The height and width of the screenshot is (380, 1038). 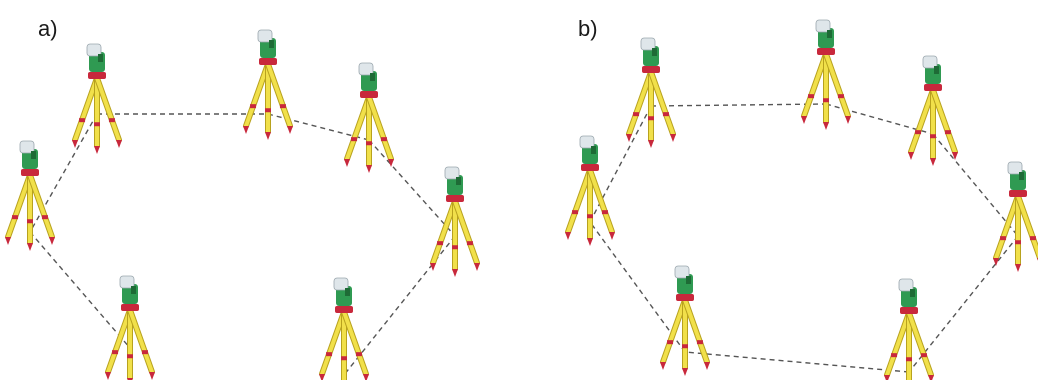 What do you see at coordinates (738, 105) in the screenshot?
I see `dashed-connection-line` at bounding box center [738, 105].